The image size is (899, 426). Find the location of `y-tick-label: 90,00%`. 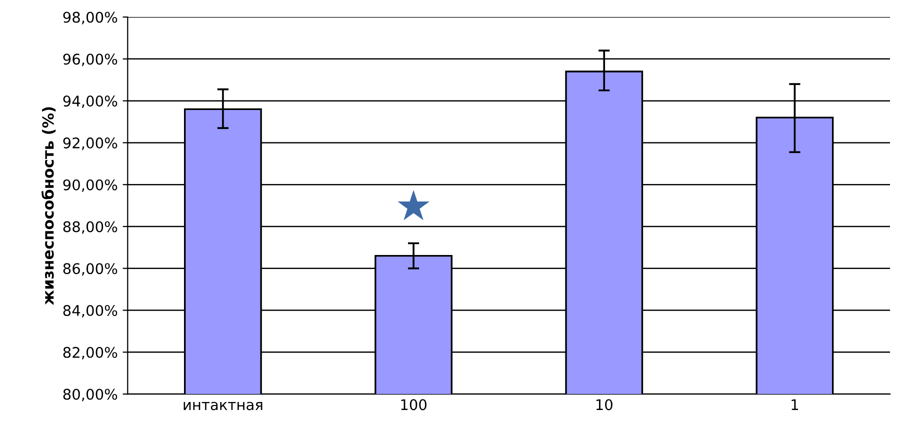

y-tick-label: 90,00% is located at coordinates (90, 185).